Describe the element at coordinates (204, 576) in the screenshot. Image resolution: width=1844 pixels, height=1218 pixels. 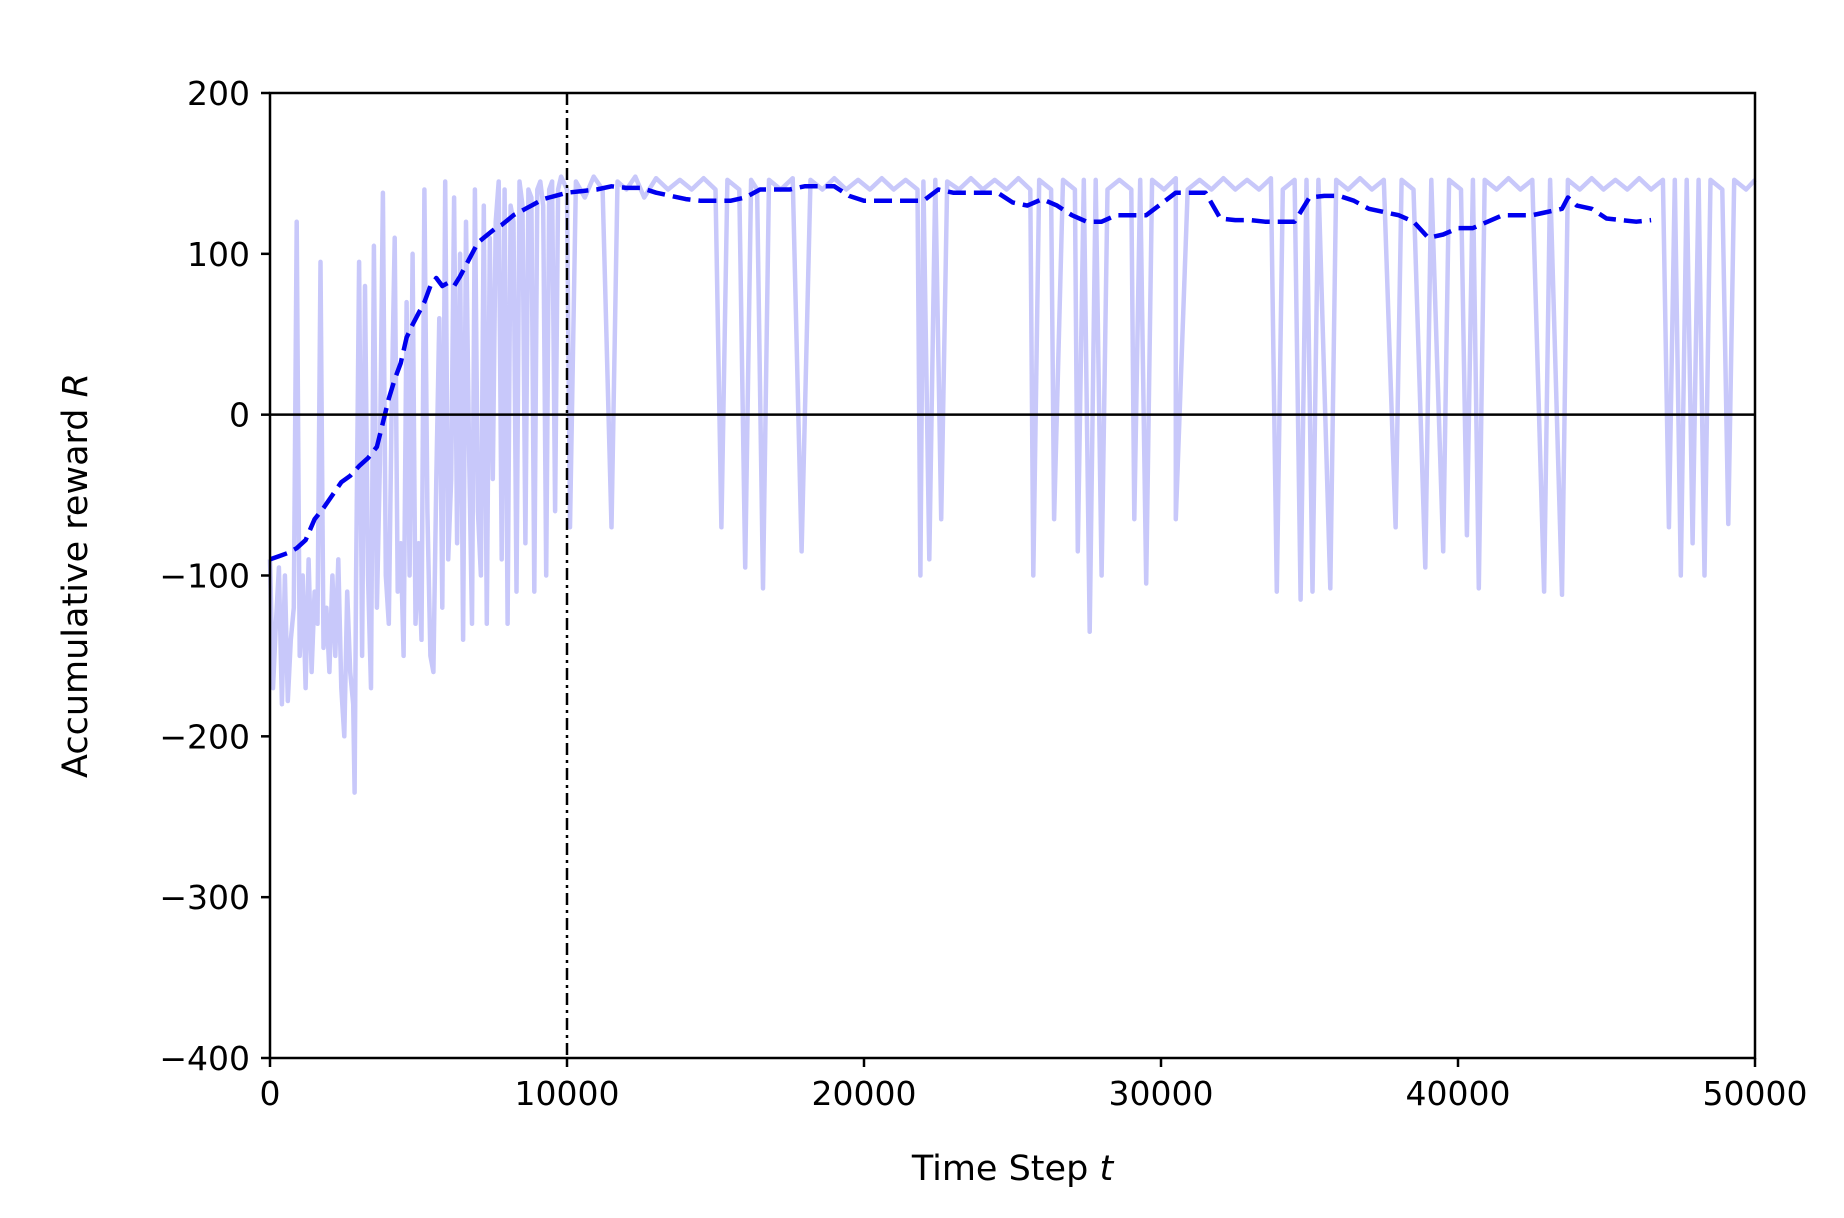
I see `y-tick-label: −100` at that location.